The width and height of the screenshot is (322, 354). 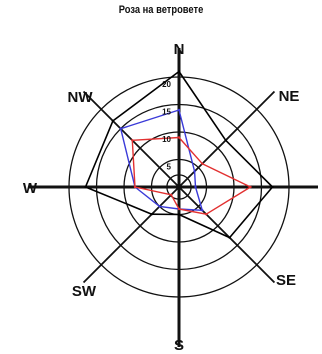 What do you see at coordinates (166, 126) in the screenshot?
I see `radial-tick-labels: 5 10 15 20` at bounding box center [166, 126].